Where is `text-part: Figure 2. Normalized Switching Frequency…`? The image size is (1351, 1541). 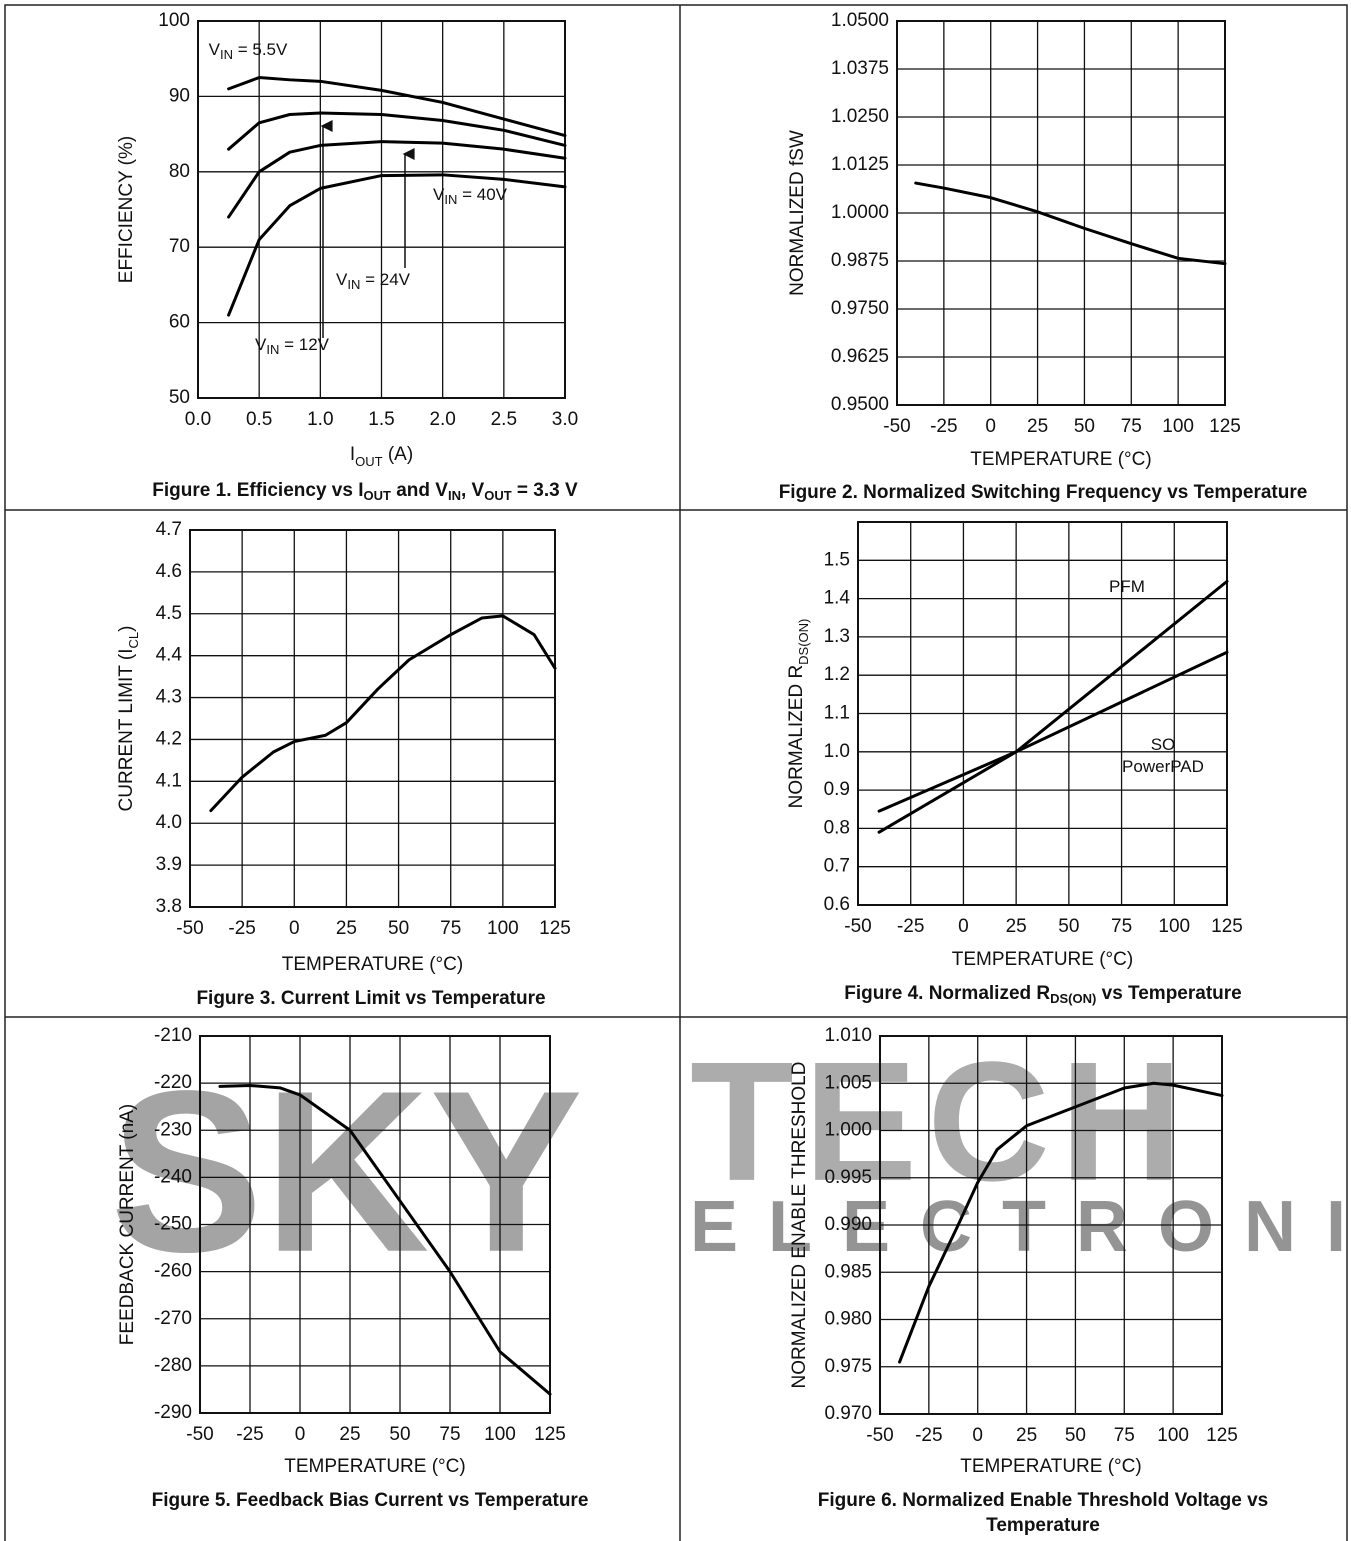
text-part: Figure 2. Normalized Switching Frequency… is located at coordinates (1043, 492).